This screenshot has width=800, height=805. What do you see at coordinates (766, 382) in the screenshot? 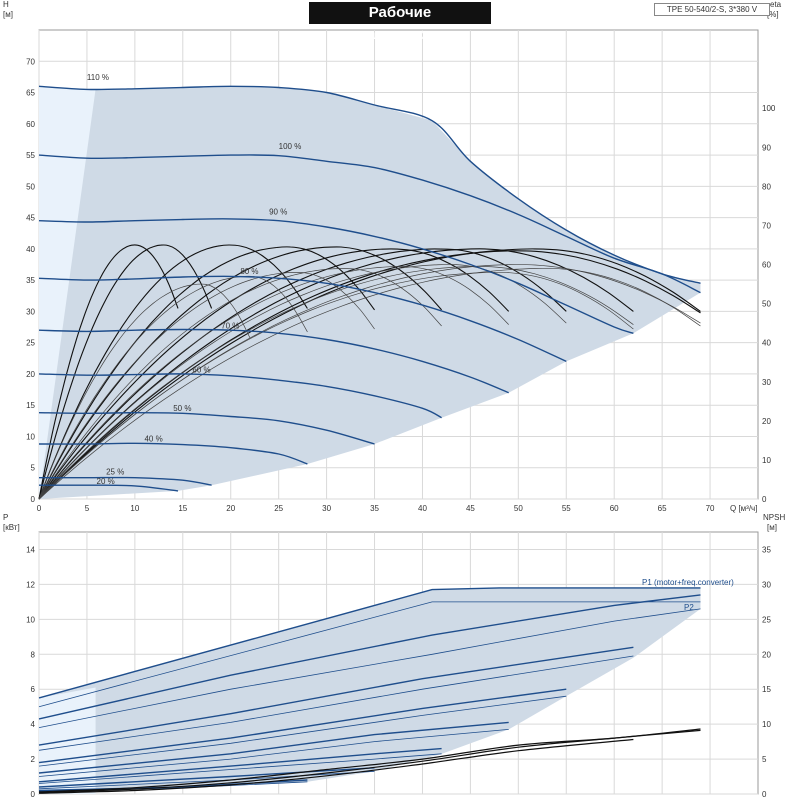
I see `y-right-tick-label: 30` at bounding box center [766, 382].